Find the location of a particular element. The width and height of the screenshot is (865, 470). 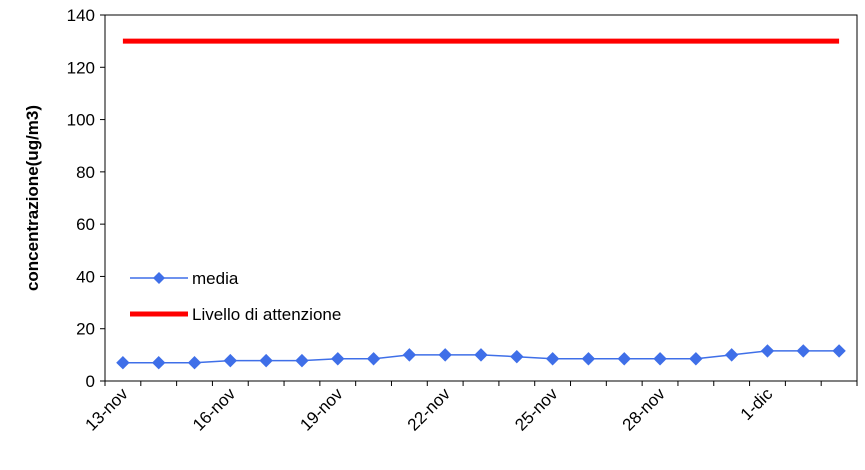

x-tick-label: 16-nov is located at coordinates (214, 409).